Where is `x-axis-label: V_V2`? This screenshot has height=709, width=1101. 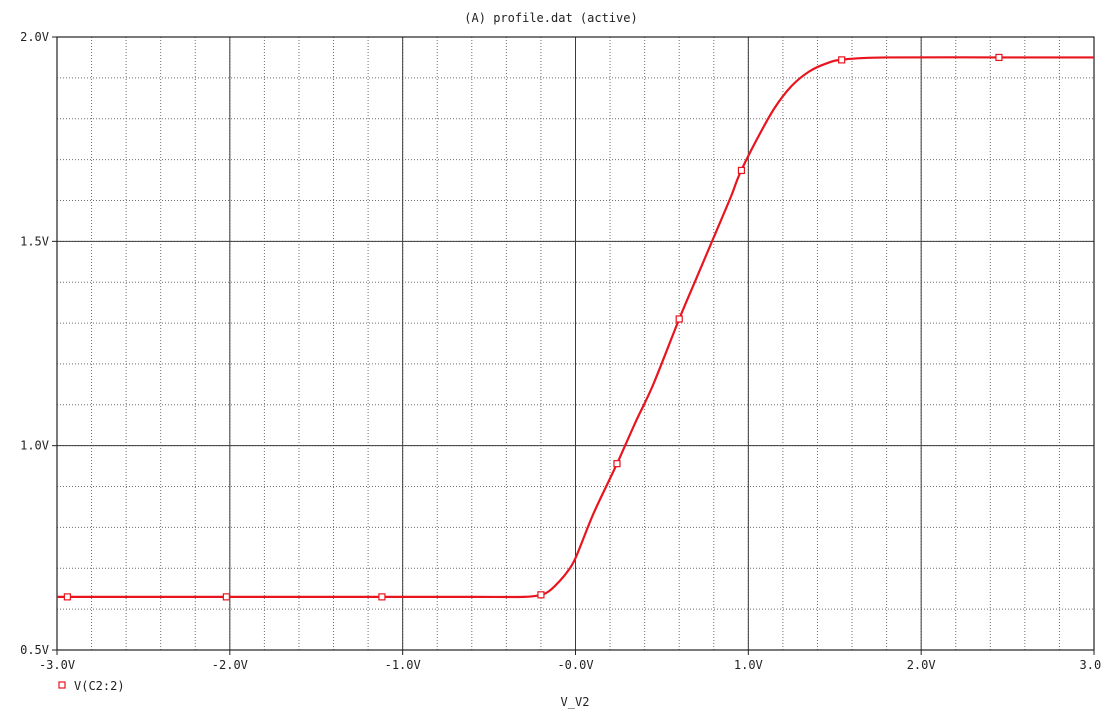 x-axis-label: V_V2 is located at coordinates (575, 702).